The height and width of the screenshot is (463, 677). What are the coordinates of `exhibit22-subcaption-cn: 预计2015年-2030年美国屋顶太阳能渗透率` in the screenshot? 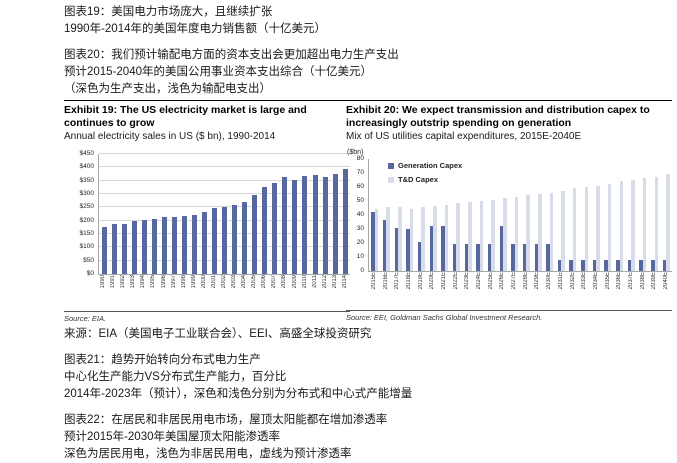 It's located at (172, 437).